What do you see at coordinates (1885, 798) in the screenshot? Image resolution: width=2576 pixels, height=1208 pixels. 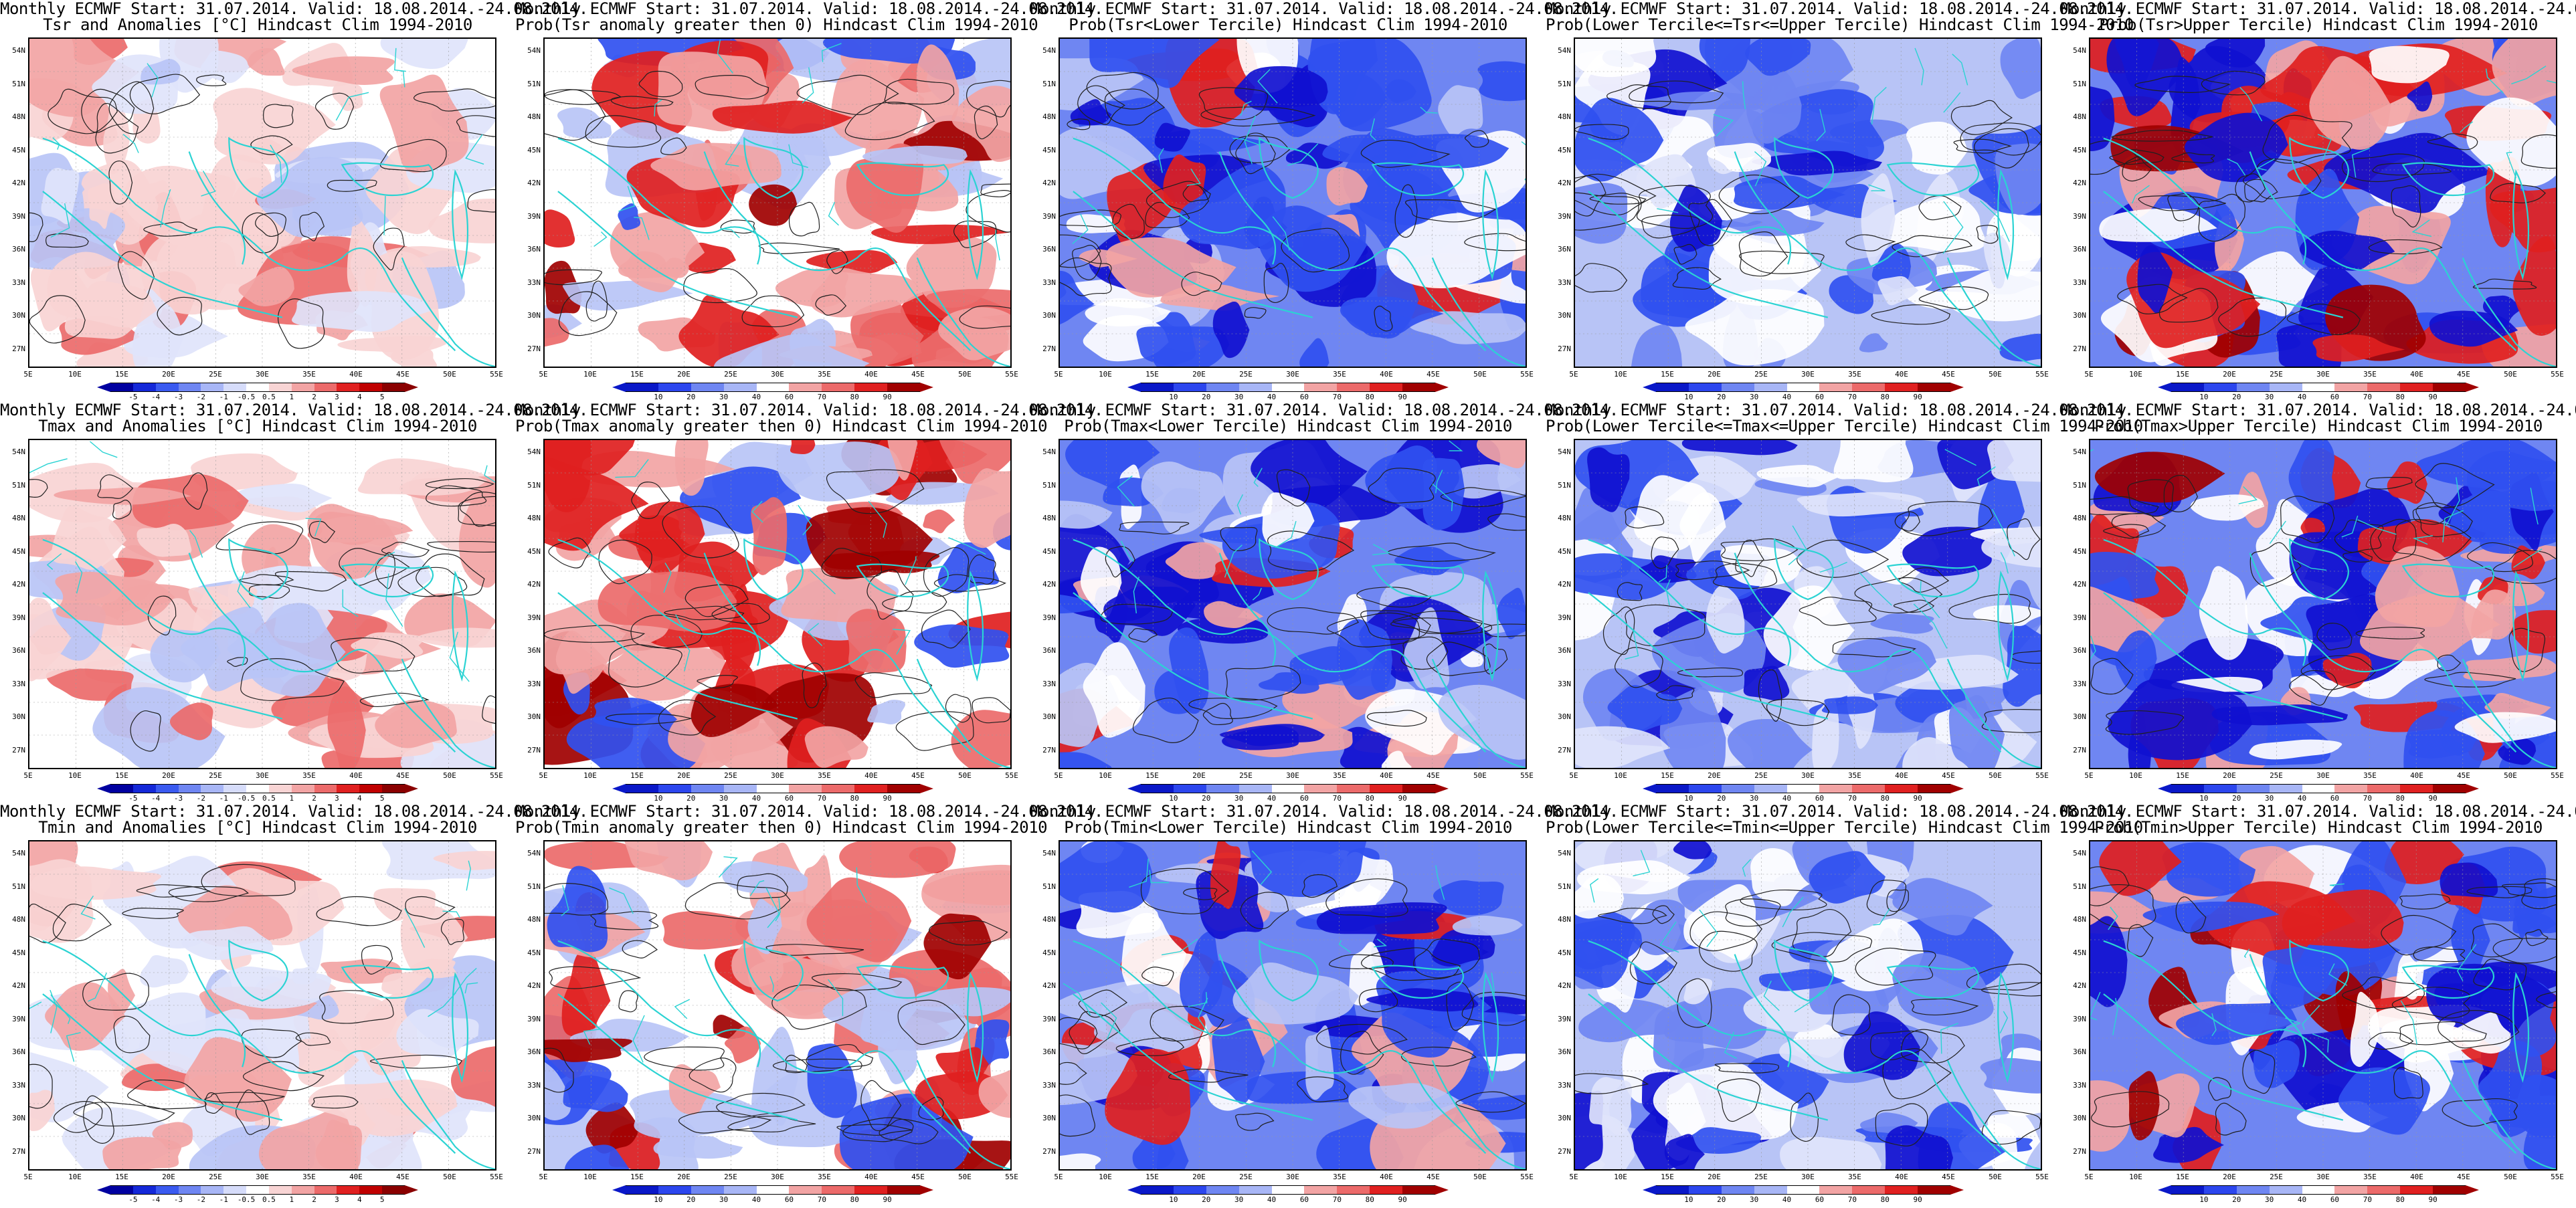 I see `colorbar-tick-label: 80` at bounding box center [1885, 798].